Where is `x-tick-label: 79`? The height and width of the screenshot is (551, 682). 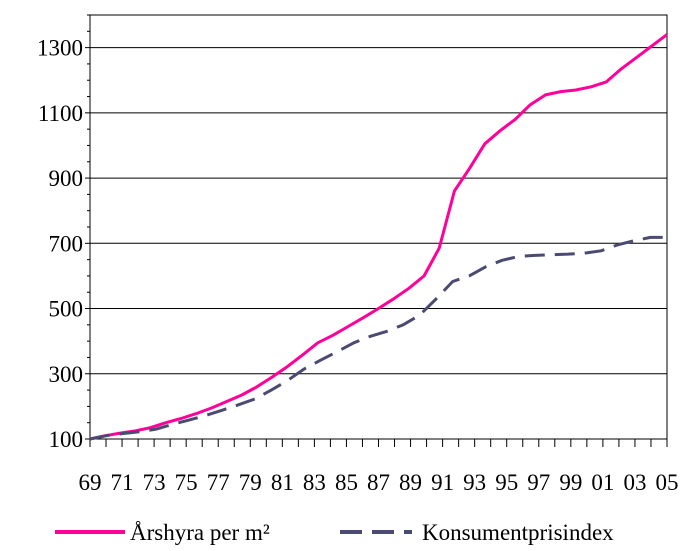 x-tick-label: 79 is located at coordinates (250, 482).